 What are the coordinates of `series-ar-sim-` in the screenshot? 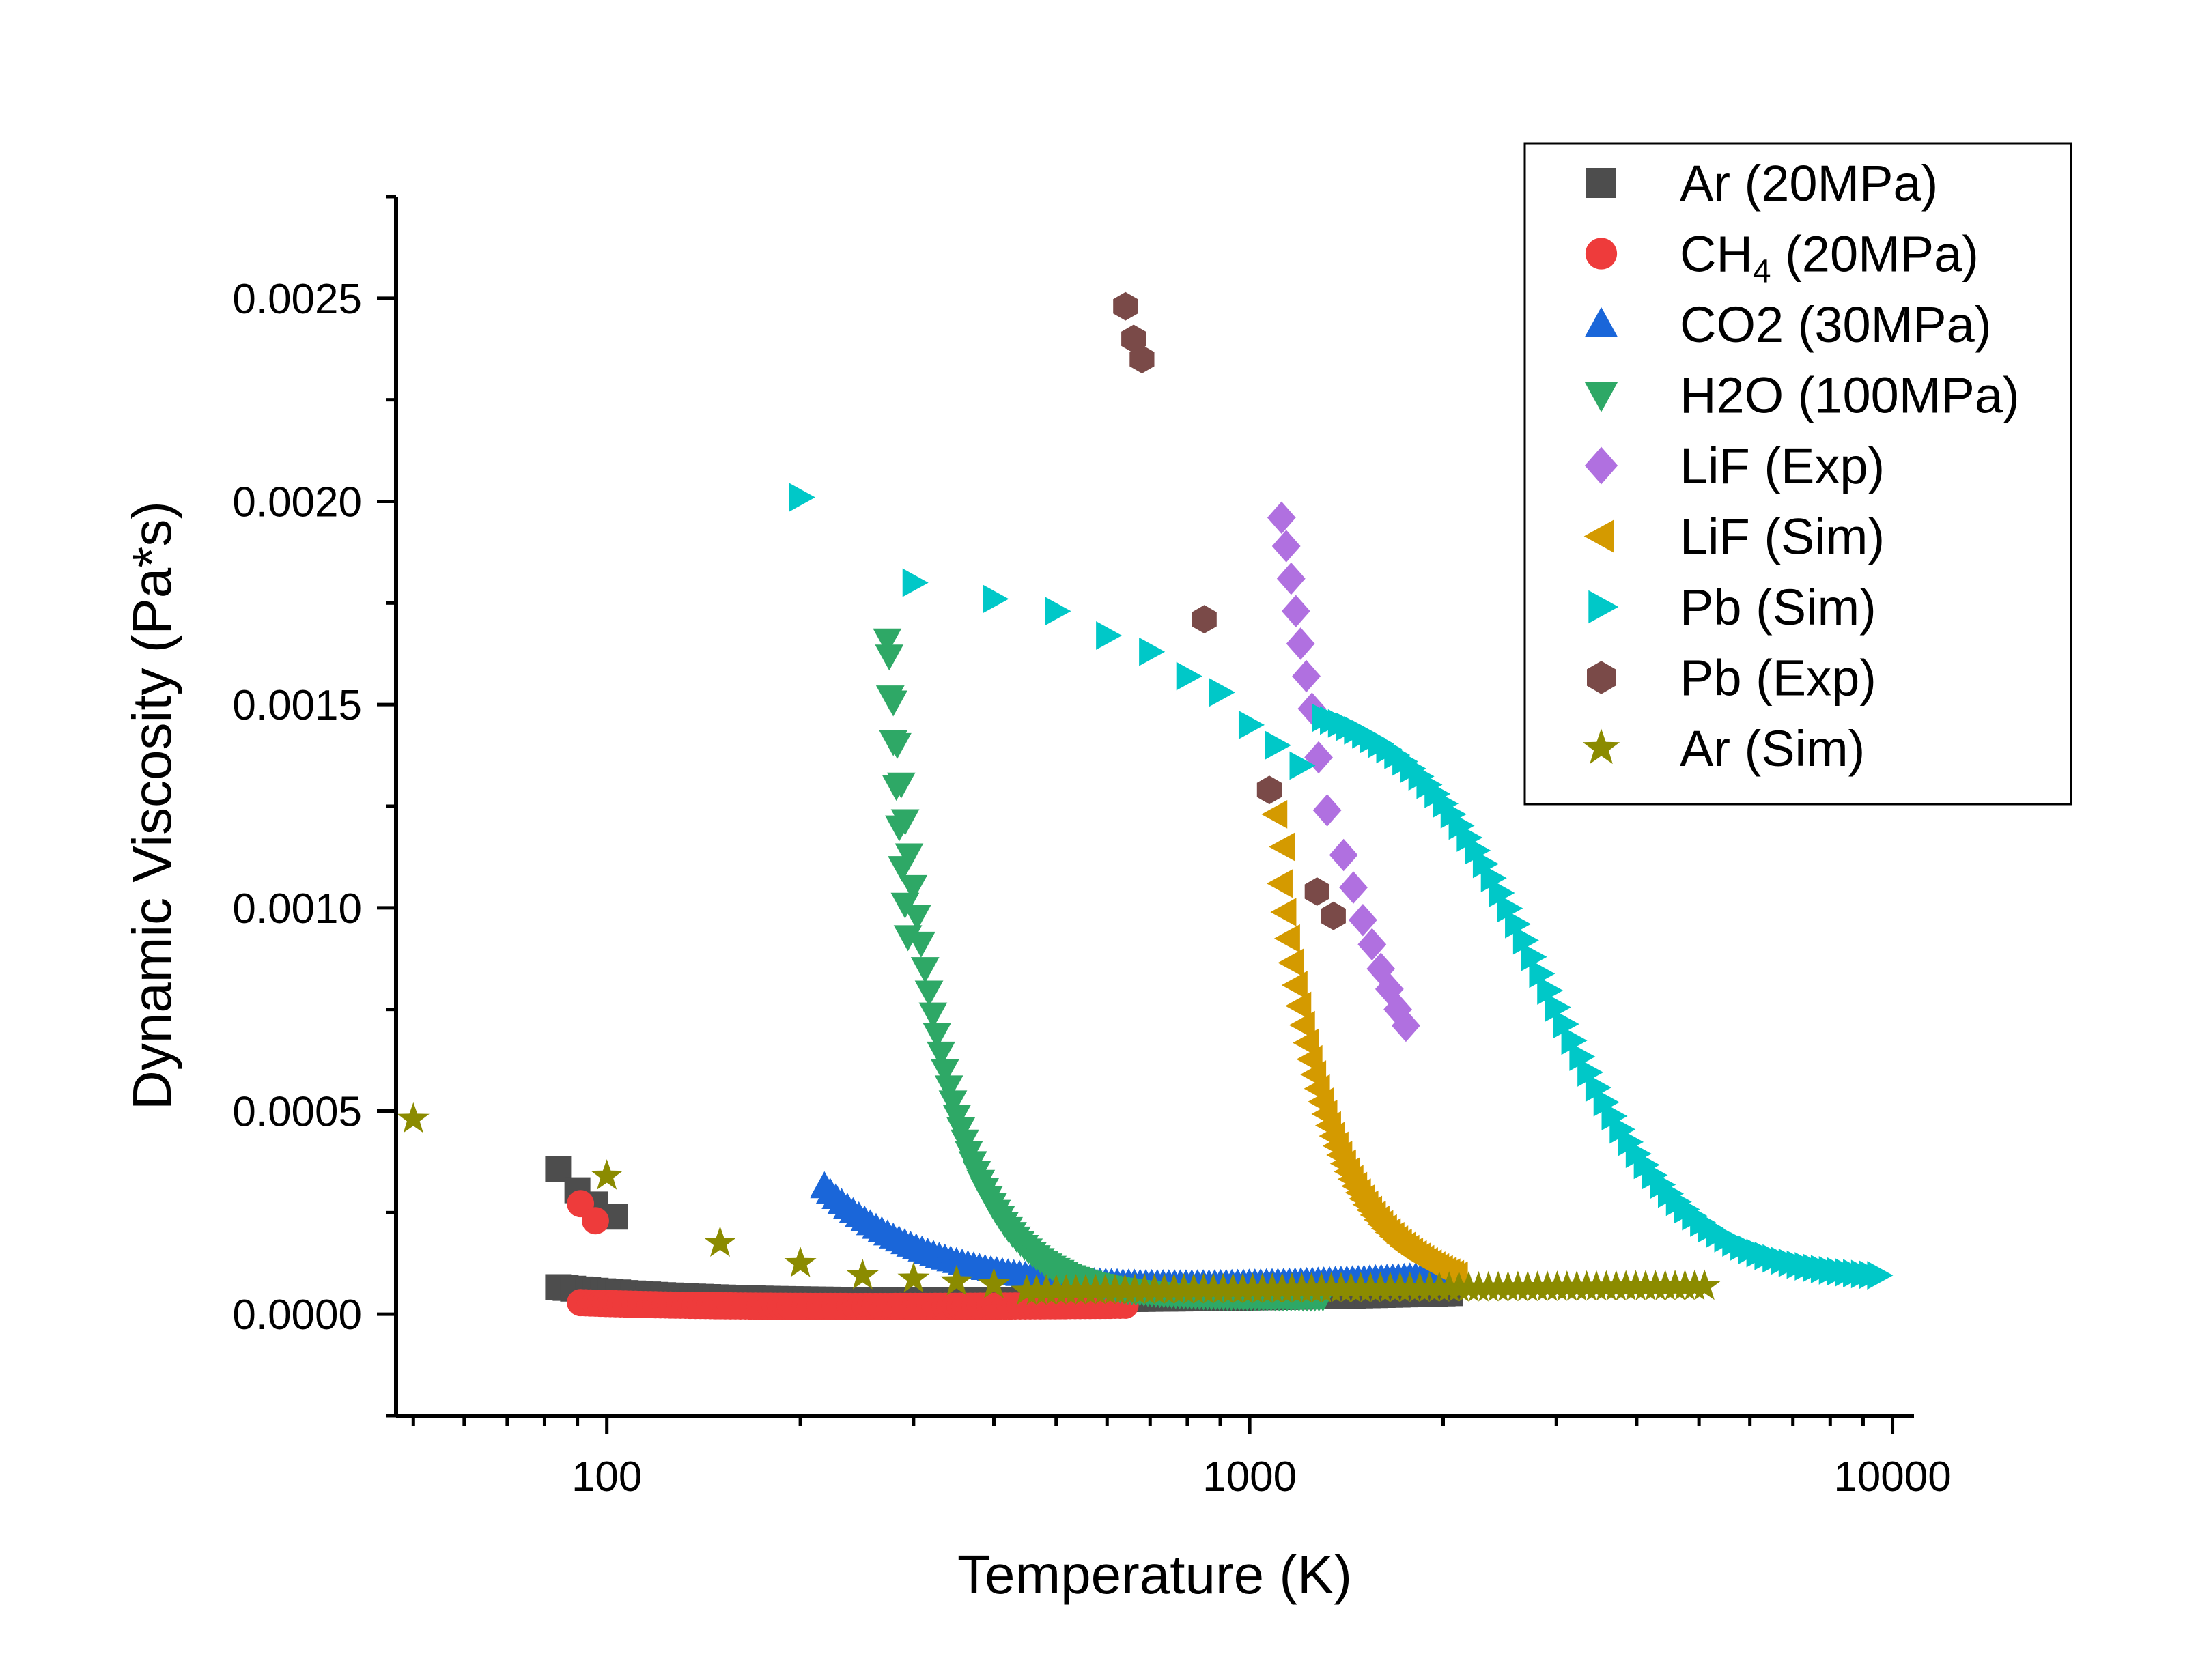 It's located at (1059, 1203).